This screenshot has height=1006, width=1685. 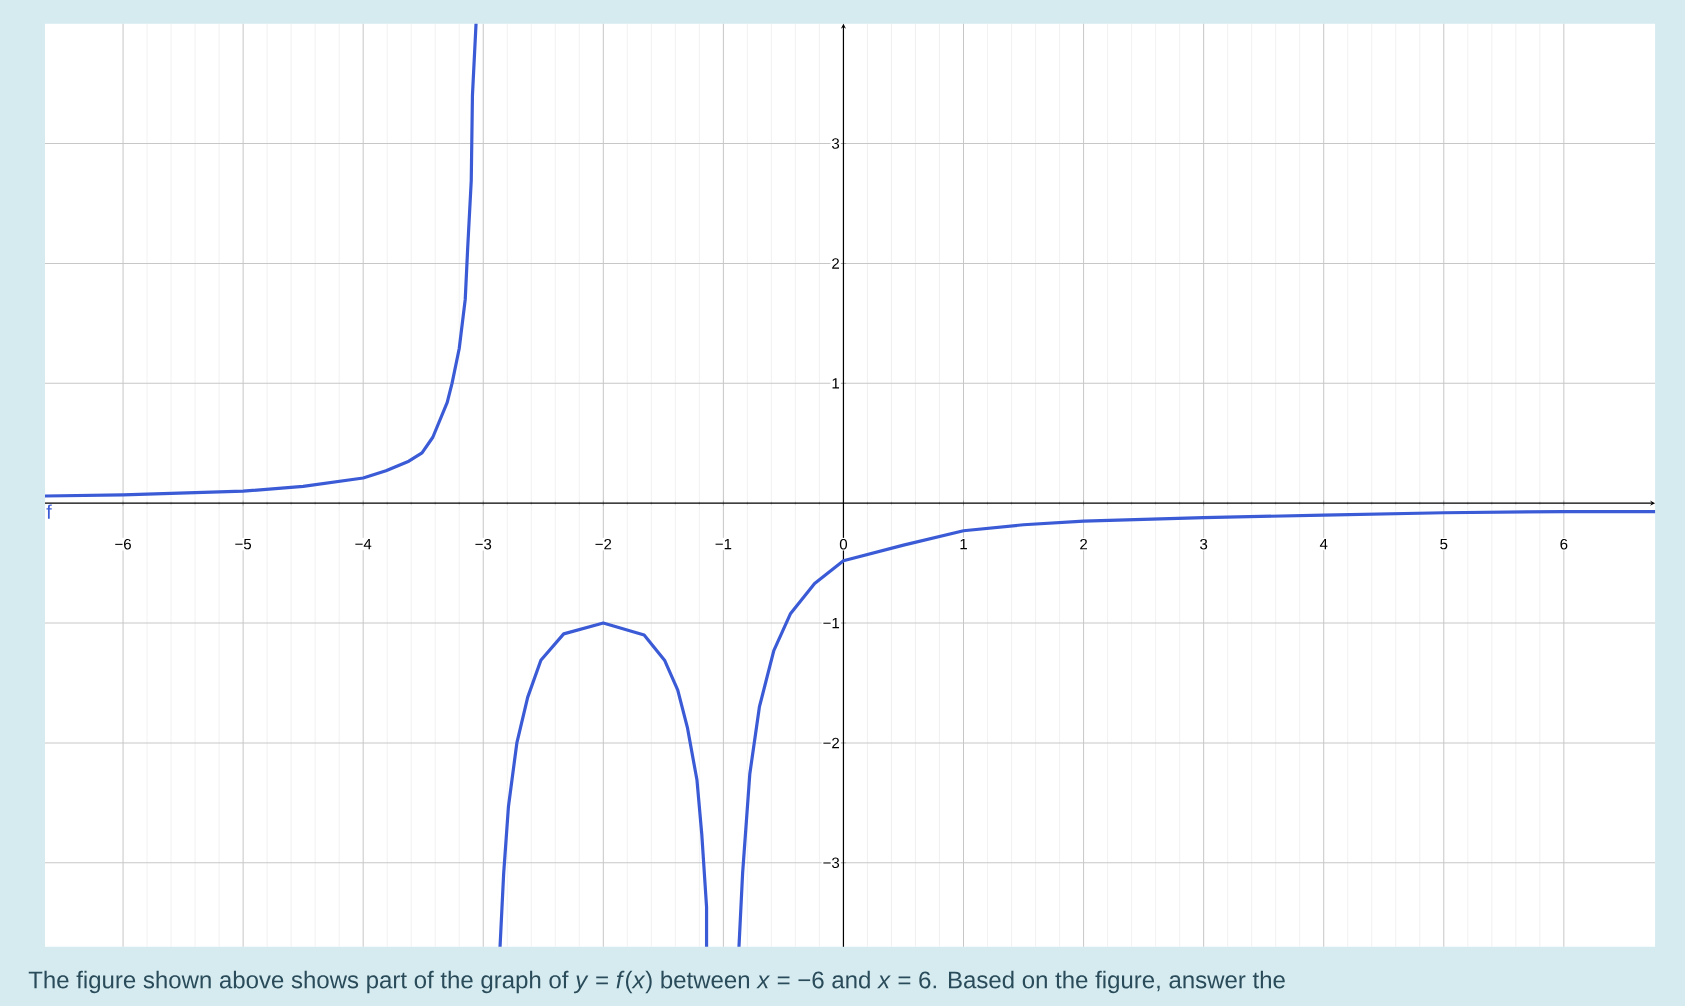 I want to click on series-label: f, so click(x=49, y=511).